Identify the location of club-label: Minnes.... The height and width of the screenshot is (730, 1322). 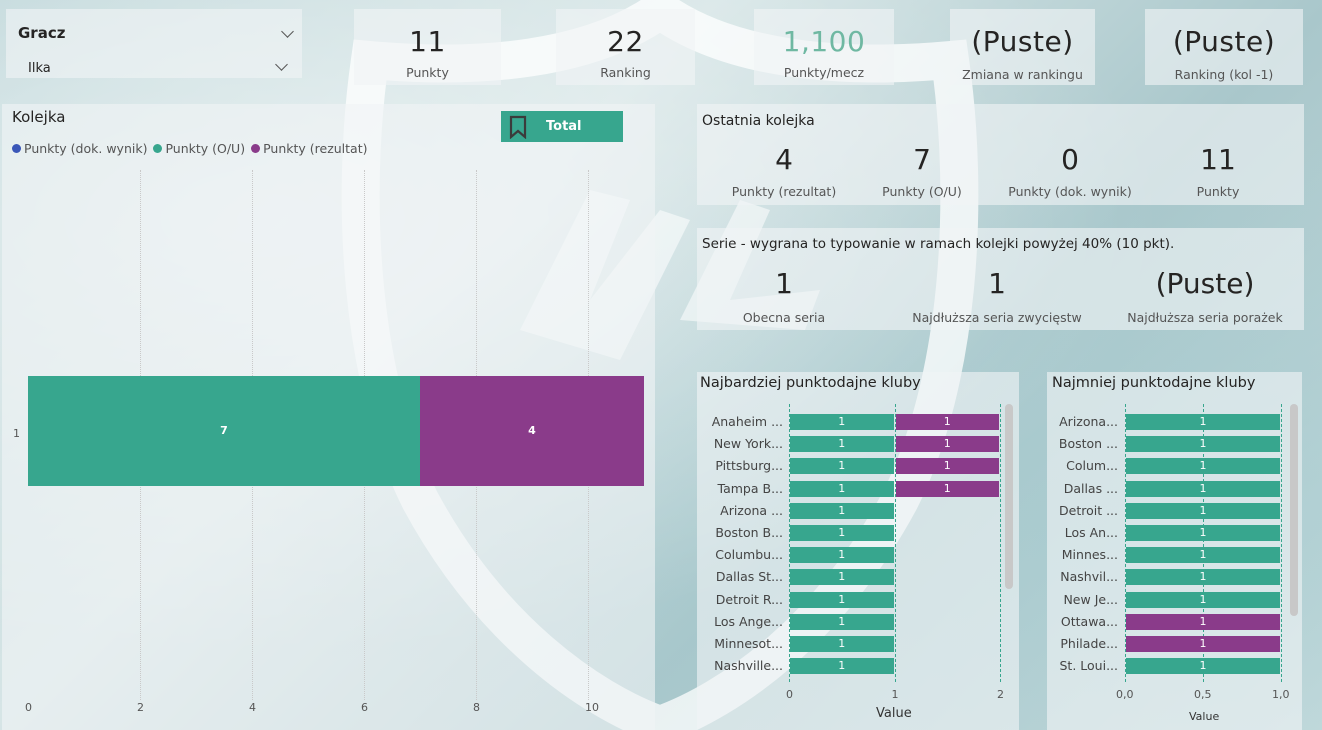
(1089, 555).